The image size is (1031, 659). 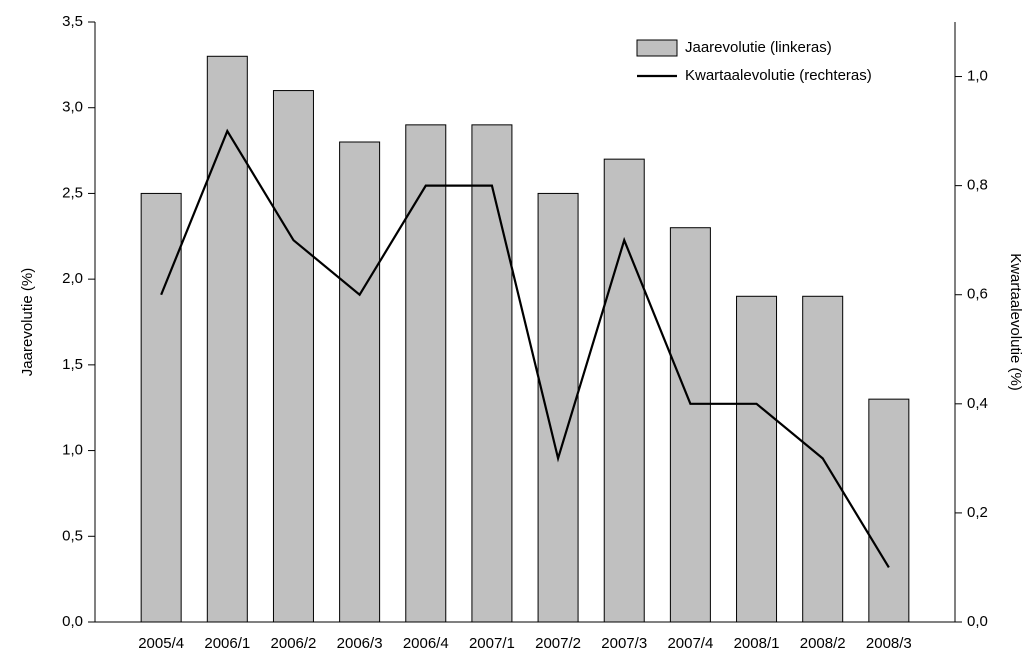 What do you see at coordinates (72, 621) in the screenshot?
I see `y-tick-label: 0,0` at bounding box center [72, 621].